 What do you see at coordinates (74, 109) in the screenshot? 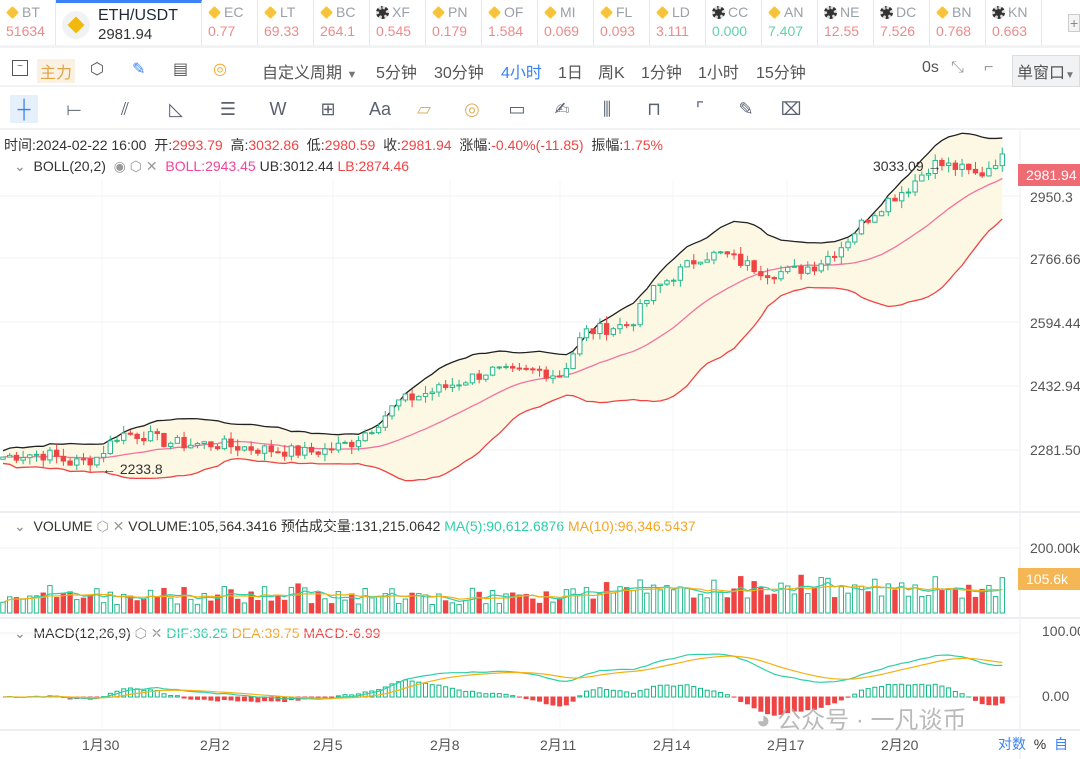
I see `horizontal-line-tool-icon: ⟝` at bounding box center [74, 109].